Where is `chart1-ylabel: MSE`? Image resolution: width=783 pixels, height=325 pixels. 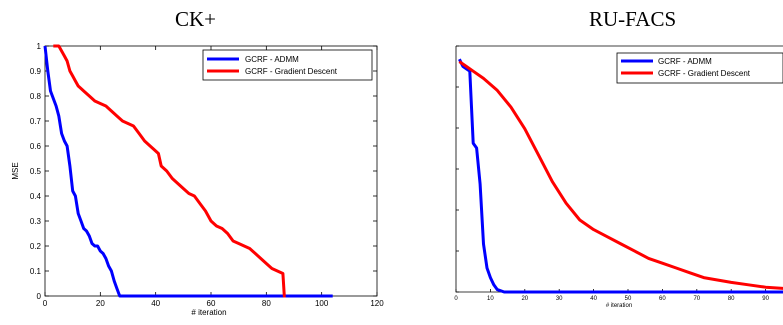 chart1-ylabel: MSE is located at coordinates (15, 170).